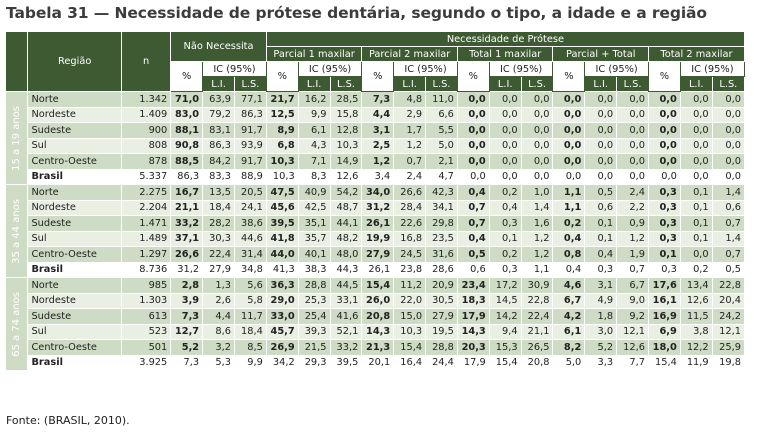  Describe the element at coordinates (146, 285) in the screenshot. I see `n-cell: 985` at that location.